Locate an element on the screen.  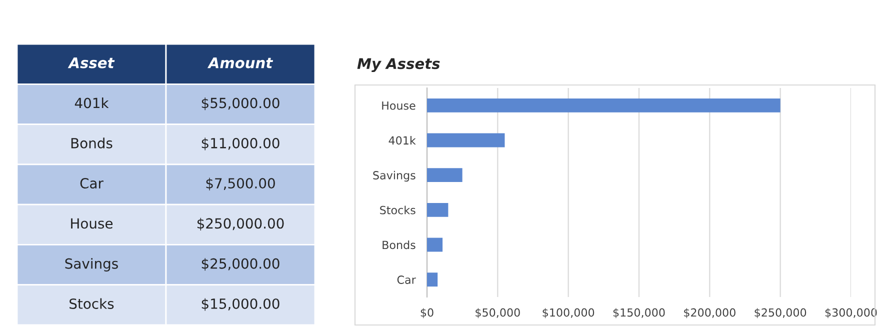
text: $55,000.00 is located at coordinates (241, 103).